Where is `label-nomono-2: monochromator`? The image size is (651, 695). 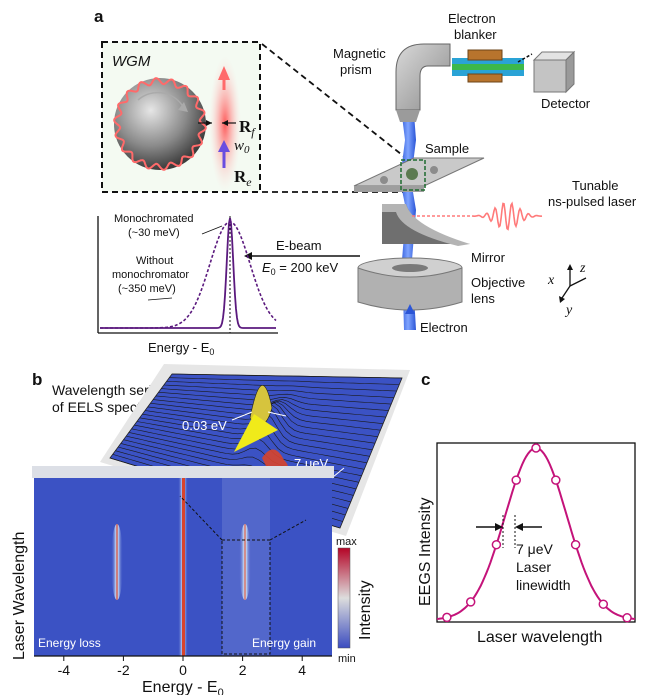 label-nomono-2: monochromator is located at coordinates (150, 275).